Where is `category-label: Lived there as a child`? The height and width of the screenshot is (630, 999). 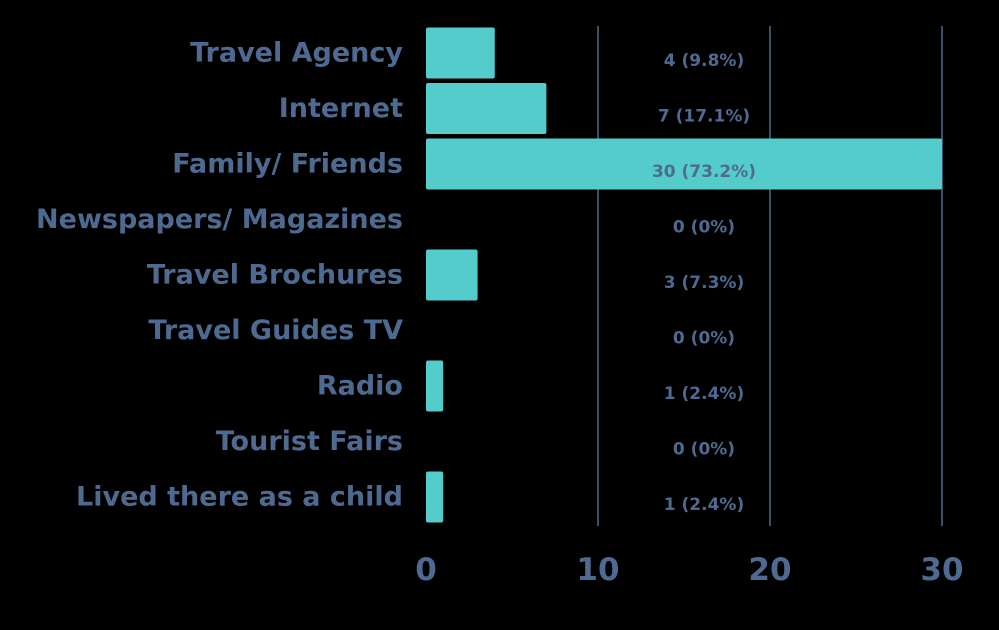 category-label: Lived there as a child is located at coordinates (239, 497).